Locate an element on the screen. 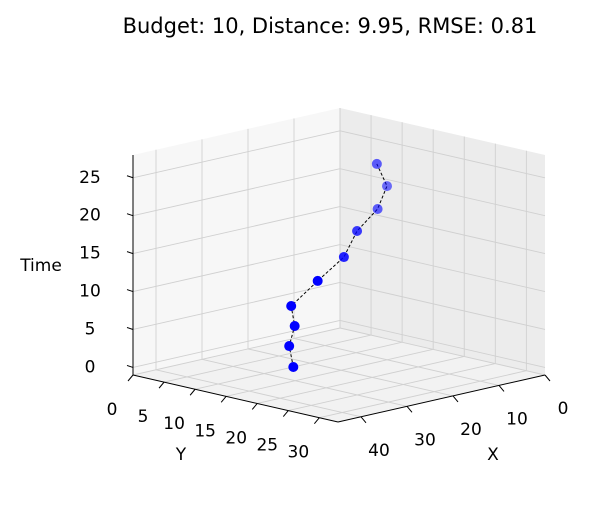 The image size is (594, 515). trajectory-line is located at coordinates (338, 265).